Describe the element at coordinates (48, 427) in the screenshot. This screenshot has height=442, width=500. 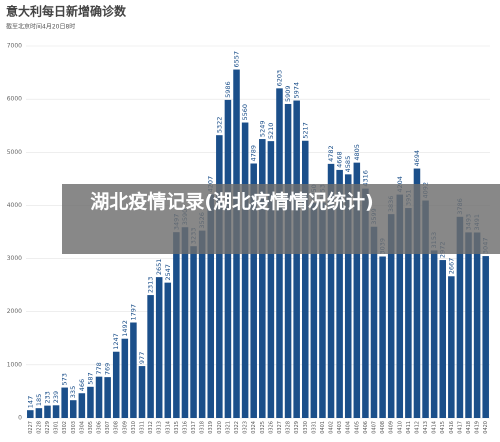
I see `x-tick-label: 0229` at that location.